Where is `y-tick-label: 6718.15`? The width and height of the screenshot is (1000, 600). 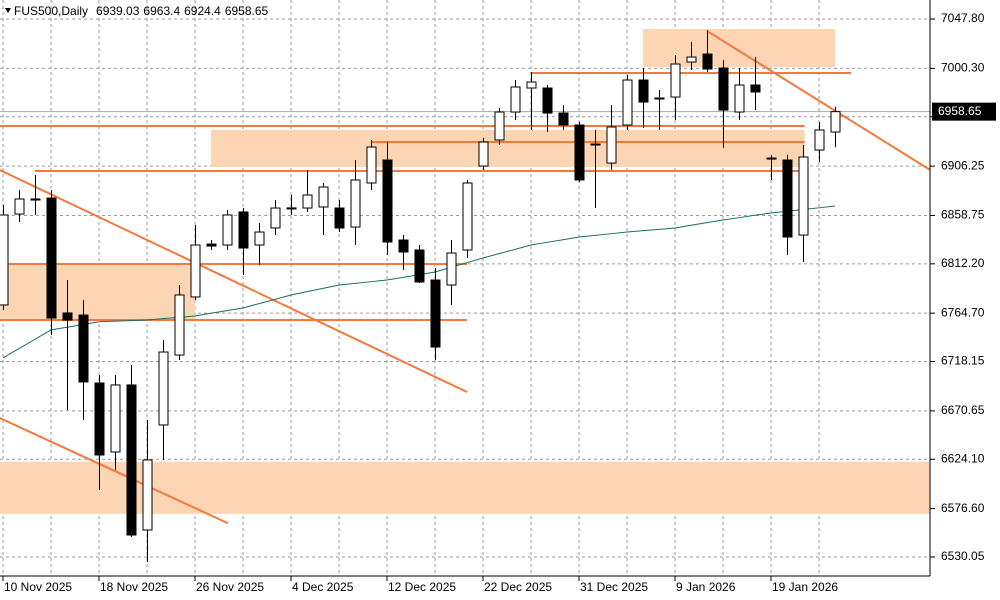
y-tick-label: 6718.15 is located at coordinates (963, 361).